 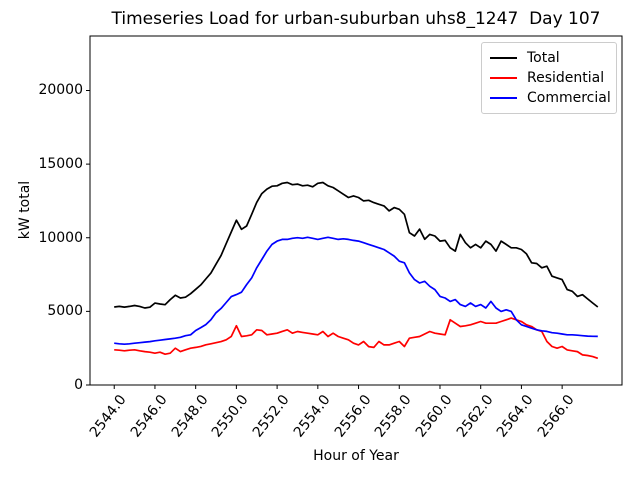 What do you see at coordinates (569, 98) in the screenshot?
I see `legend-label: Commercial` at bounding box center [569, 98].